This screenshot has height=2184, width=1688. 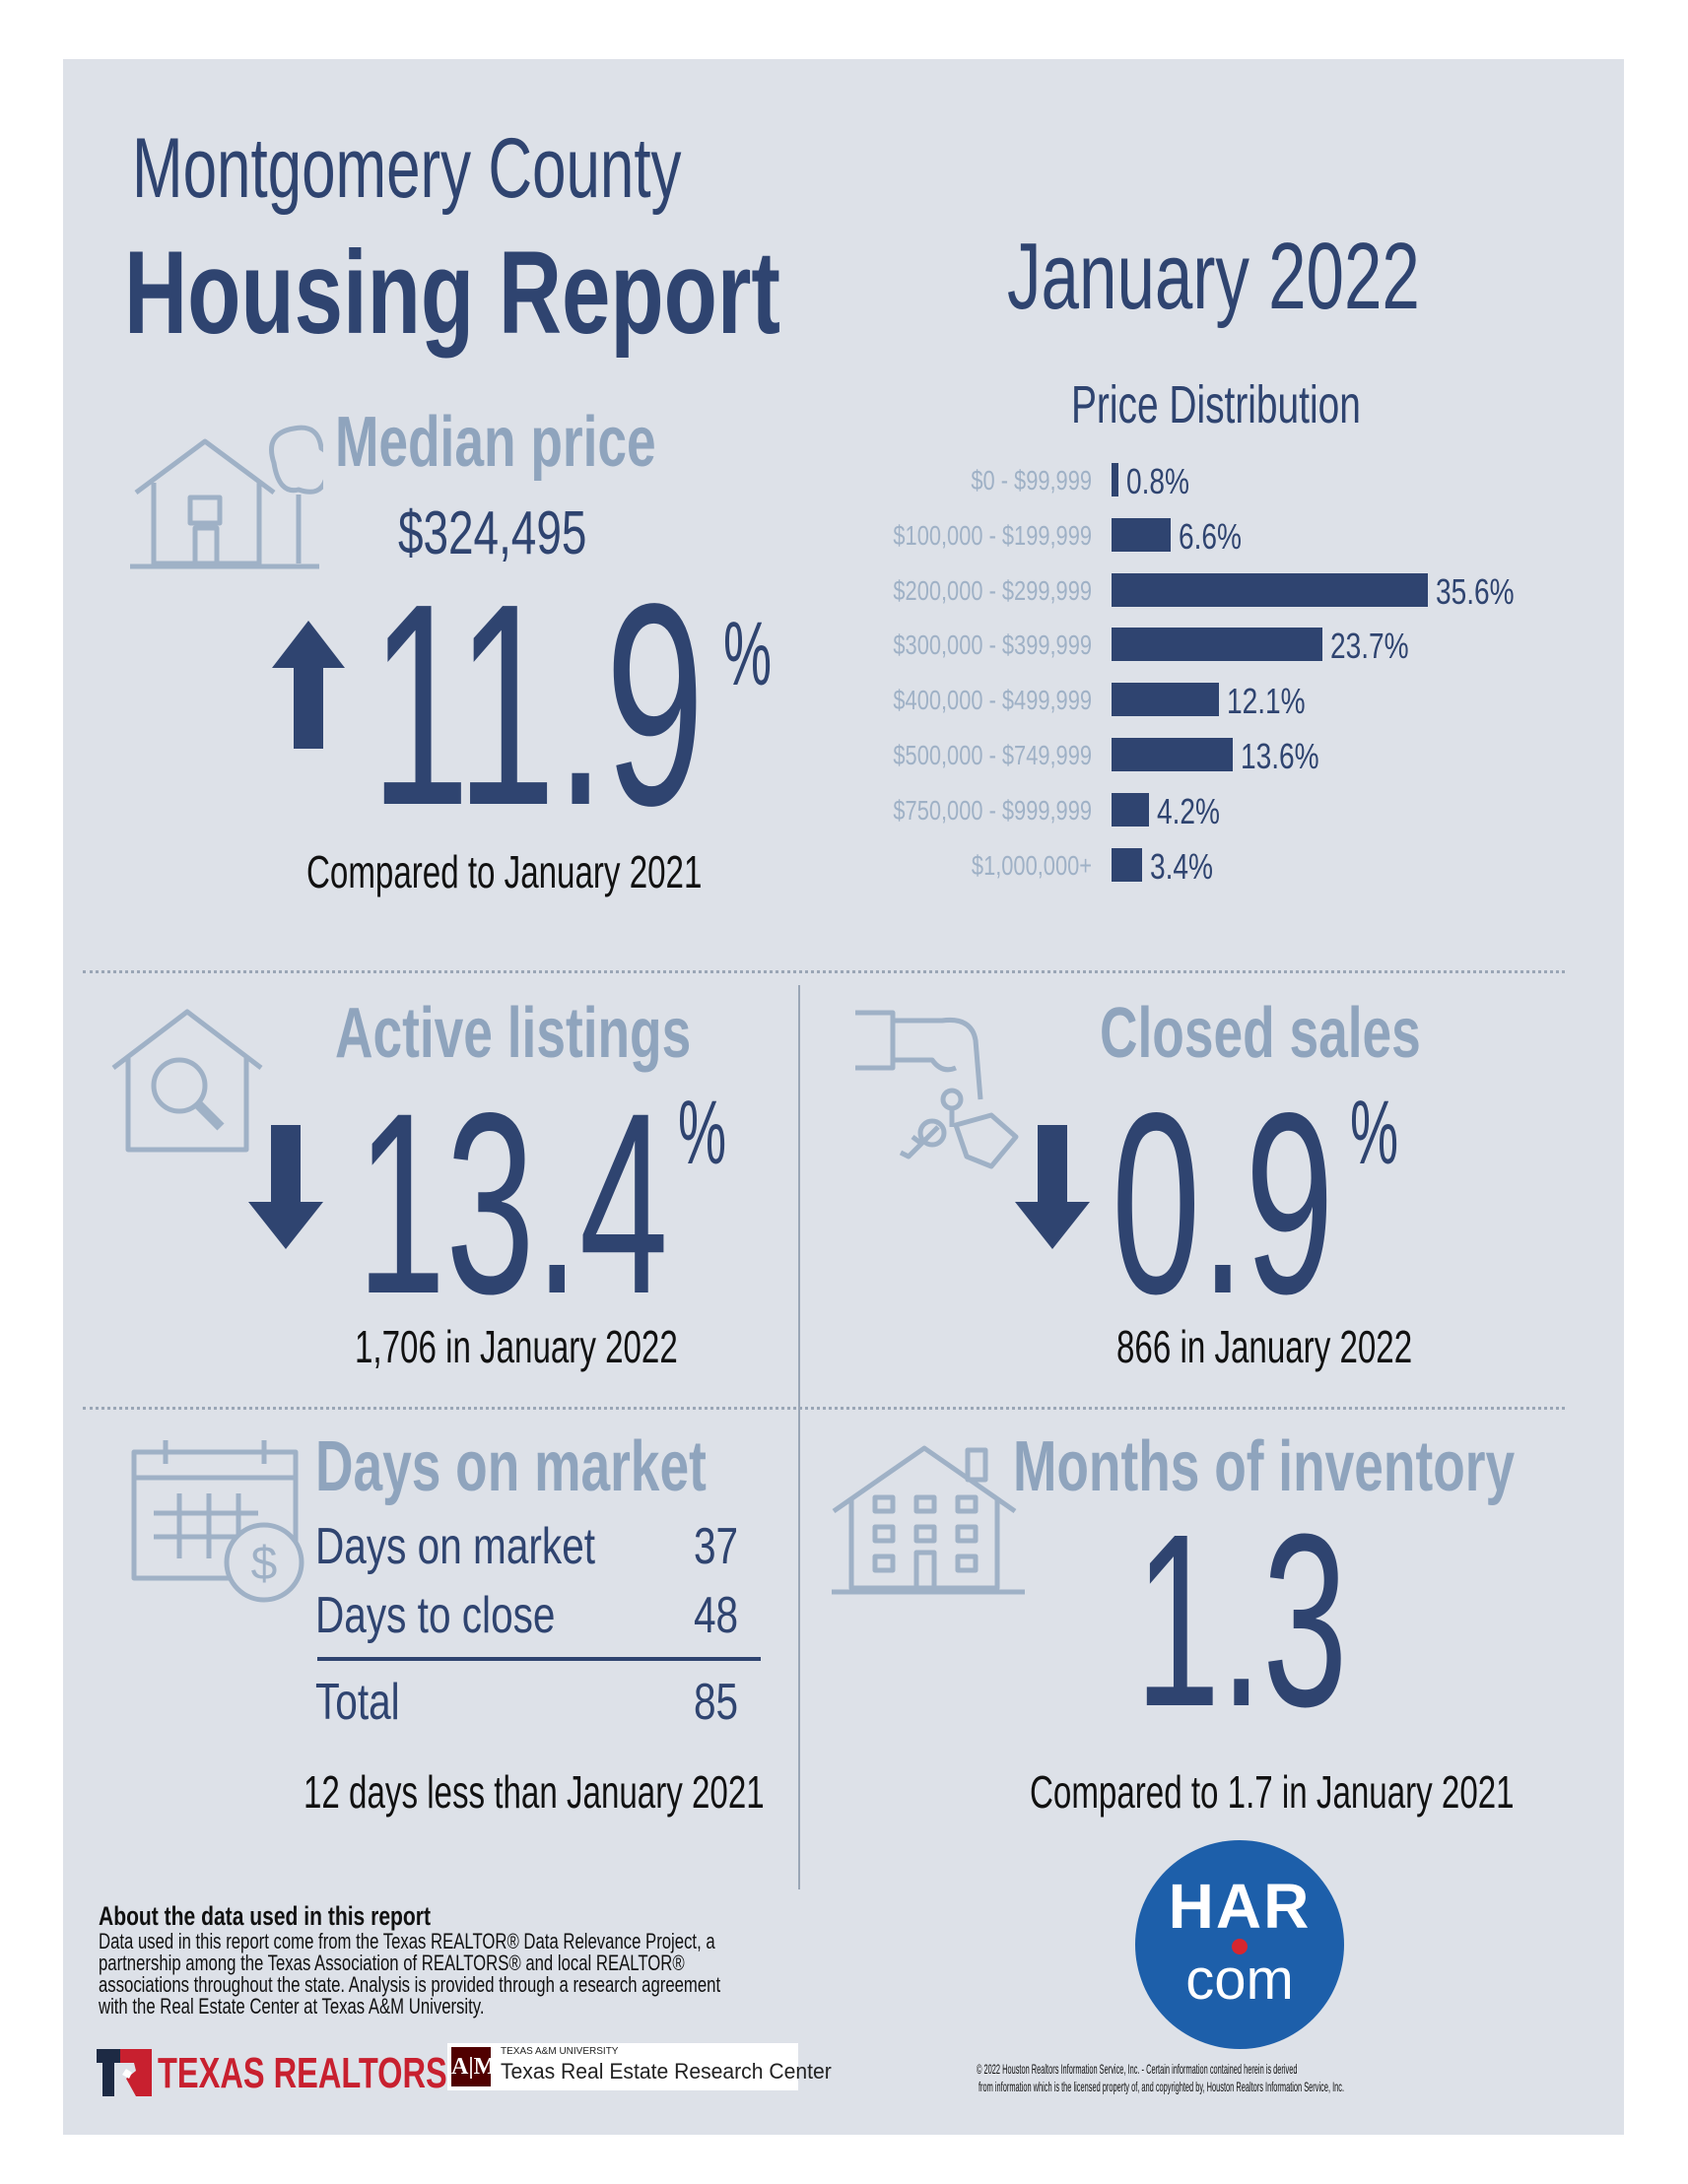 I want to click on median-price-value: $324,495, so click(x=492, y=533).